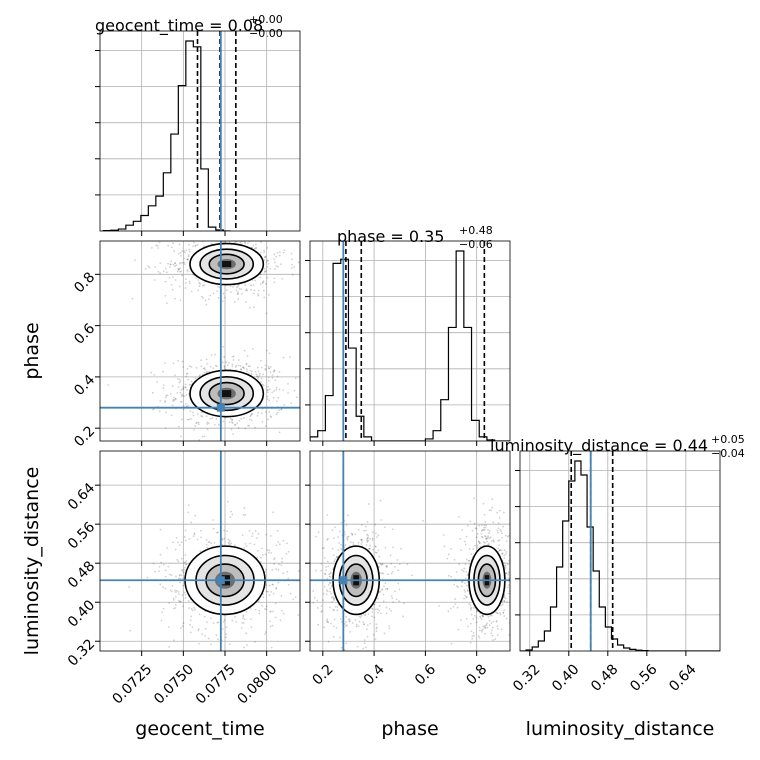 This screenshot has width=760, height=760. Describe the element at coordinates (323, 674) in the screenshot. I see `x-tick-label: 0.2` at that location.